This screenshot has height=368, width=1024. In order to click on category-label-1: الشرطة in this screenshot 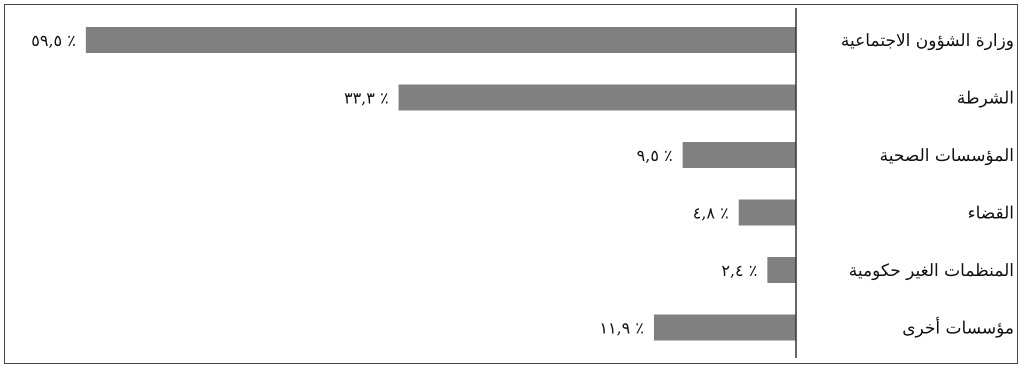, I will do `click(985, 99)`.